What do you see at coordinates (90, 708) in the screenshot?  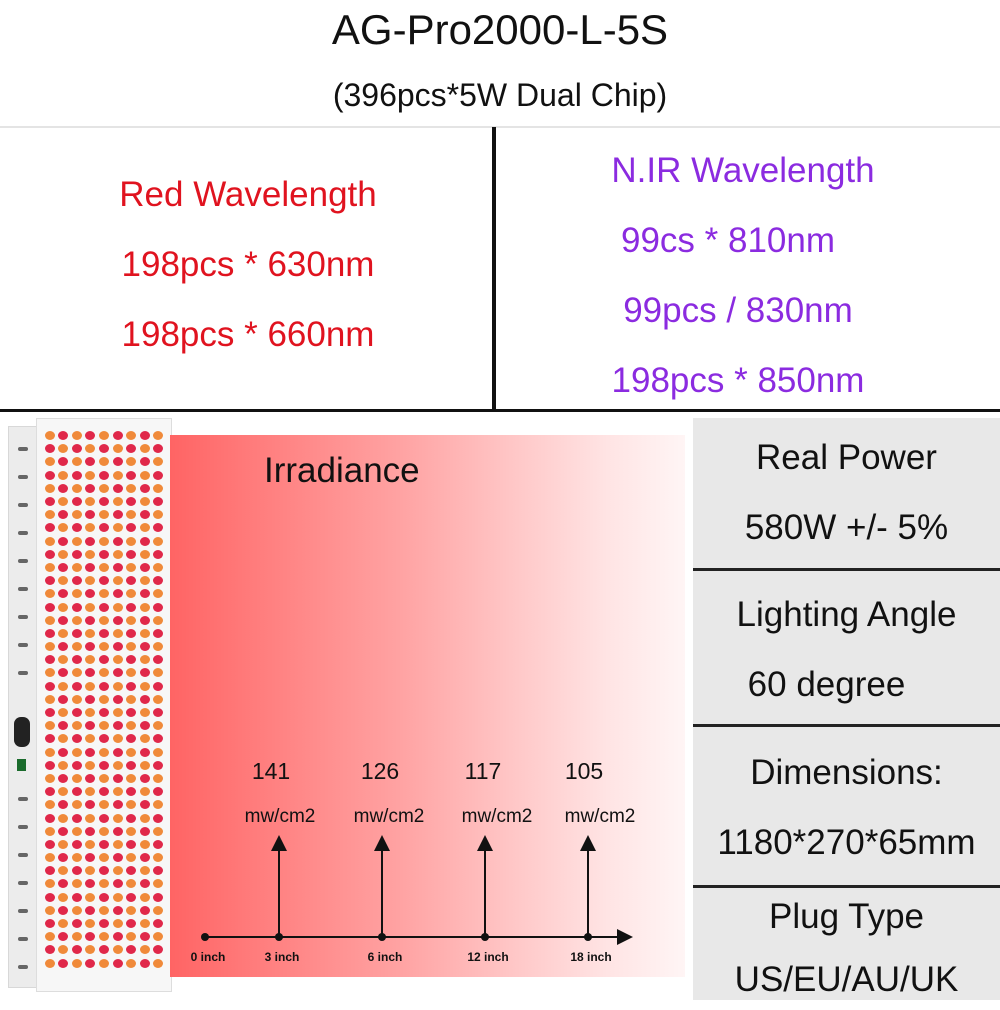 I see `led-panel-icon` at bounding box center [90, 708].